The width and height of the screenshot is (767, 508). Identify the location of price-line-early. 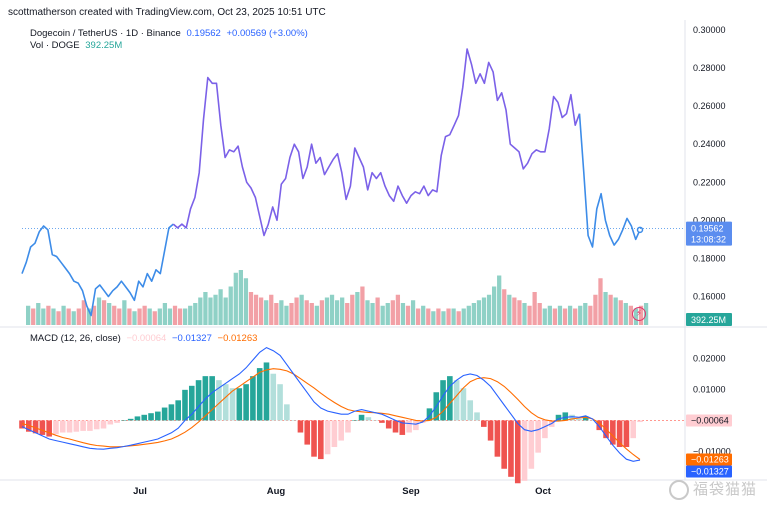
(97, 270).